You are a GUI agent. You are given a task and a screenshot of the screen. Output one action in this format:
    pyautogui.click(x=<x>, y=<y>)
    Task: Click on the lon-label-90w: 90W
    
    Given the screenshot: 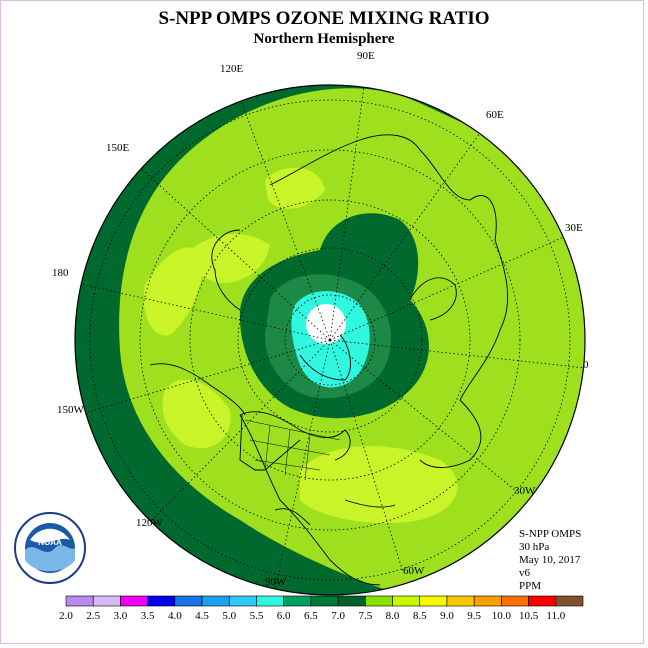 What is the action you would take?
    pyautogui.click(x=276, y=582)
    